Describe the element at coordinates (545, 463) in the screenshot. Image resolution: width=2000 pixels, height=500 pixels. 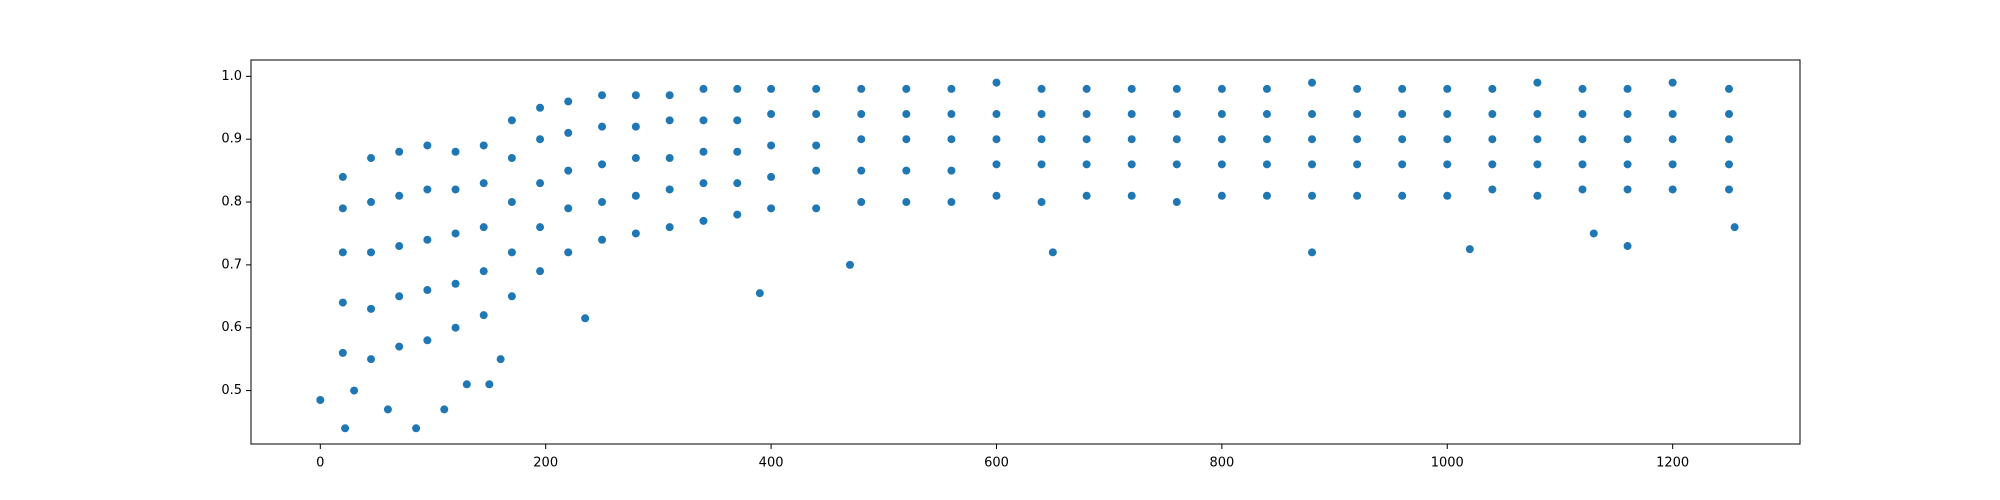
I see `x-tick-label: 200` at that location.